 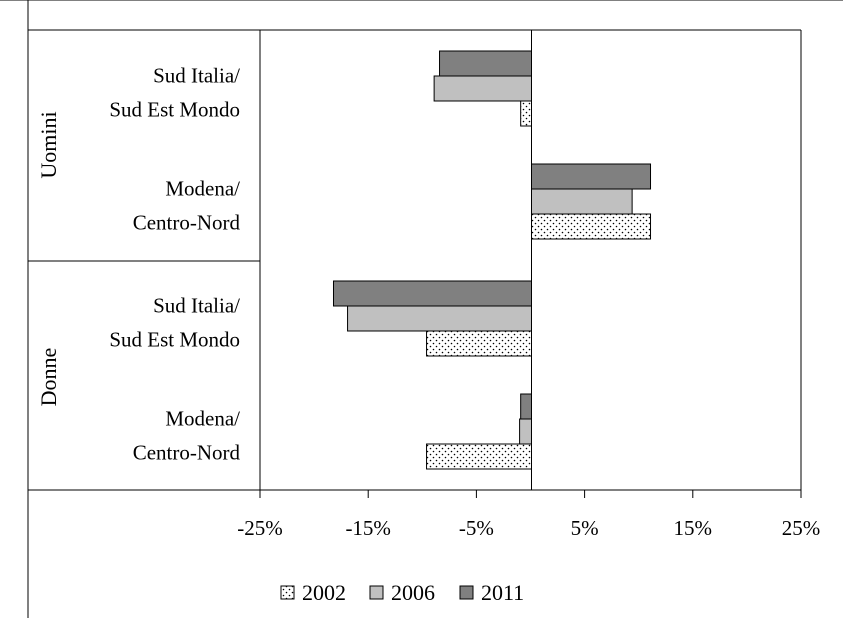 I want to click on legend-swatch-2002, so click(x=287, y=592).